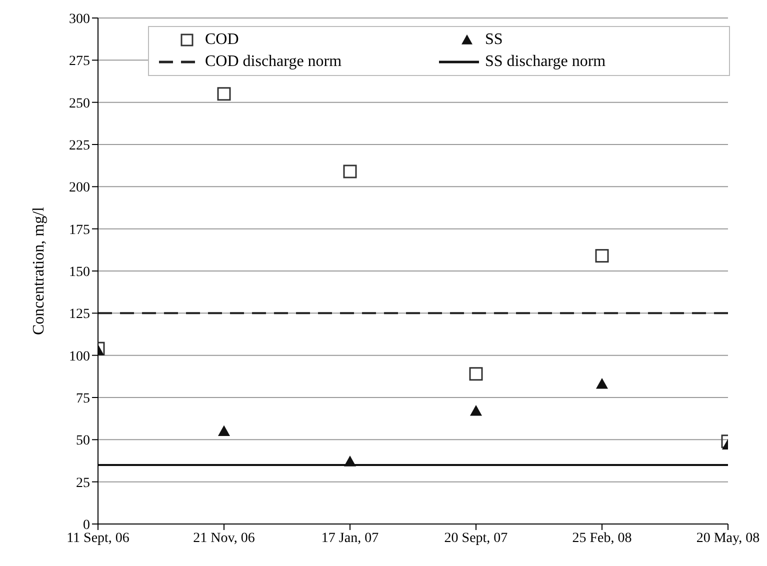 The width and height of the screenshot is (767, 566). What do you see at coordinates (224, 538) in the screenshot?
I see `x-tick-label: 21 Nov, 06` at bounding box center [224, 538].